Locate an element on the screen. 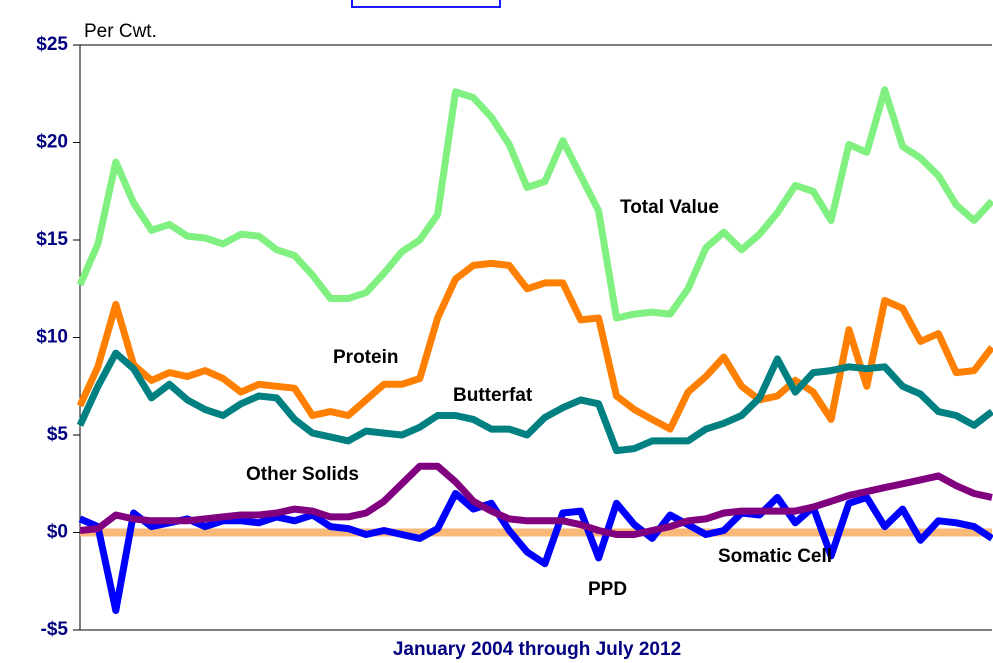 Image resolution: width=993 pixels, height=663 pixels. y-tick-label: $5 is located at coordinates (58, 434).